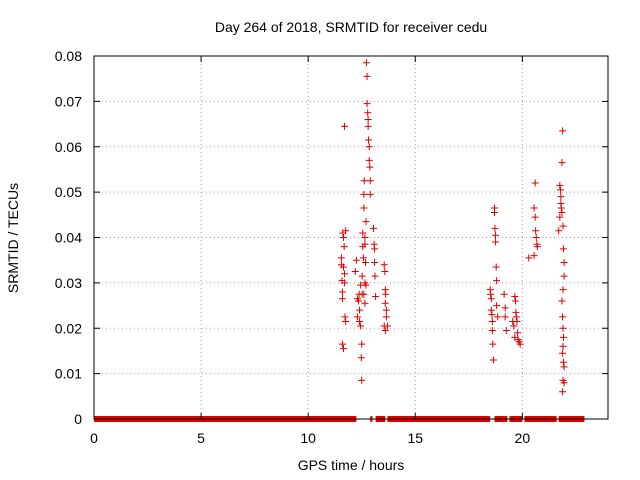  Describe the element at coordinates (68, 147) in the screenshot. I see `y-tick-label: 0.06` at that location.